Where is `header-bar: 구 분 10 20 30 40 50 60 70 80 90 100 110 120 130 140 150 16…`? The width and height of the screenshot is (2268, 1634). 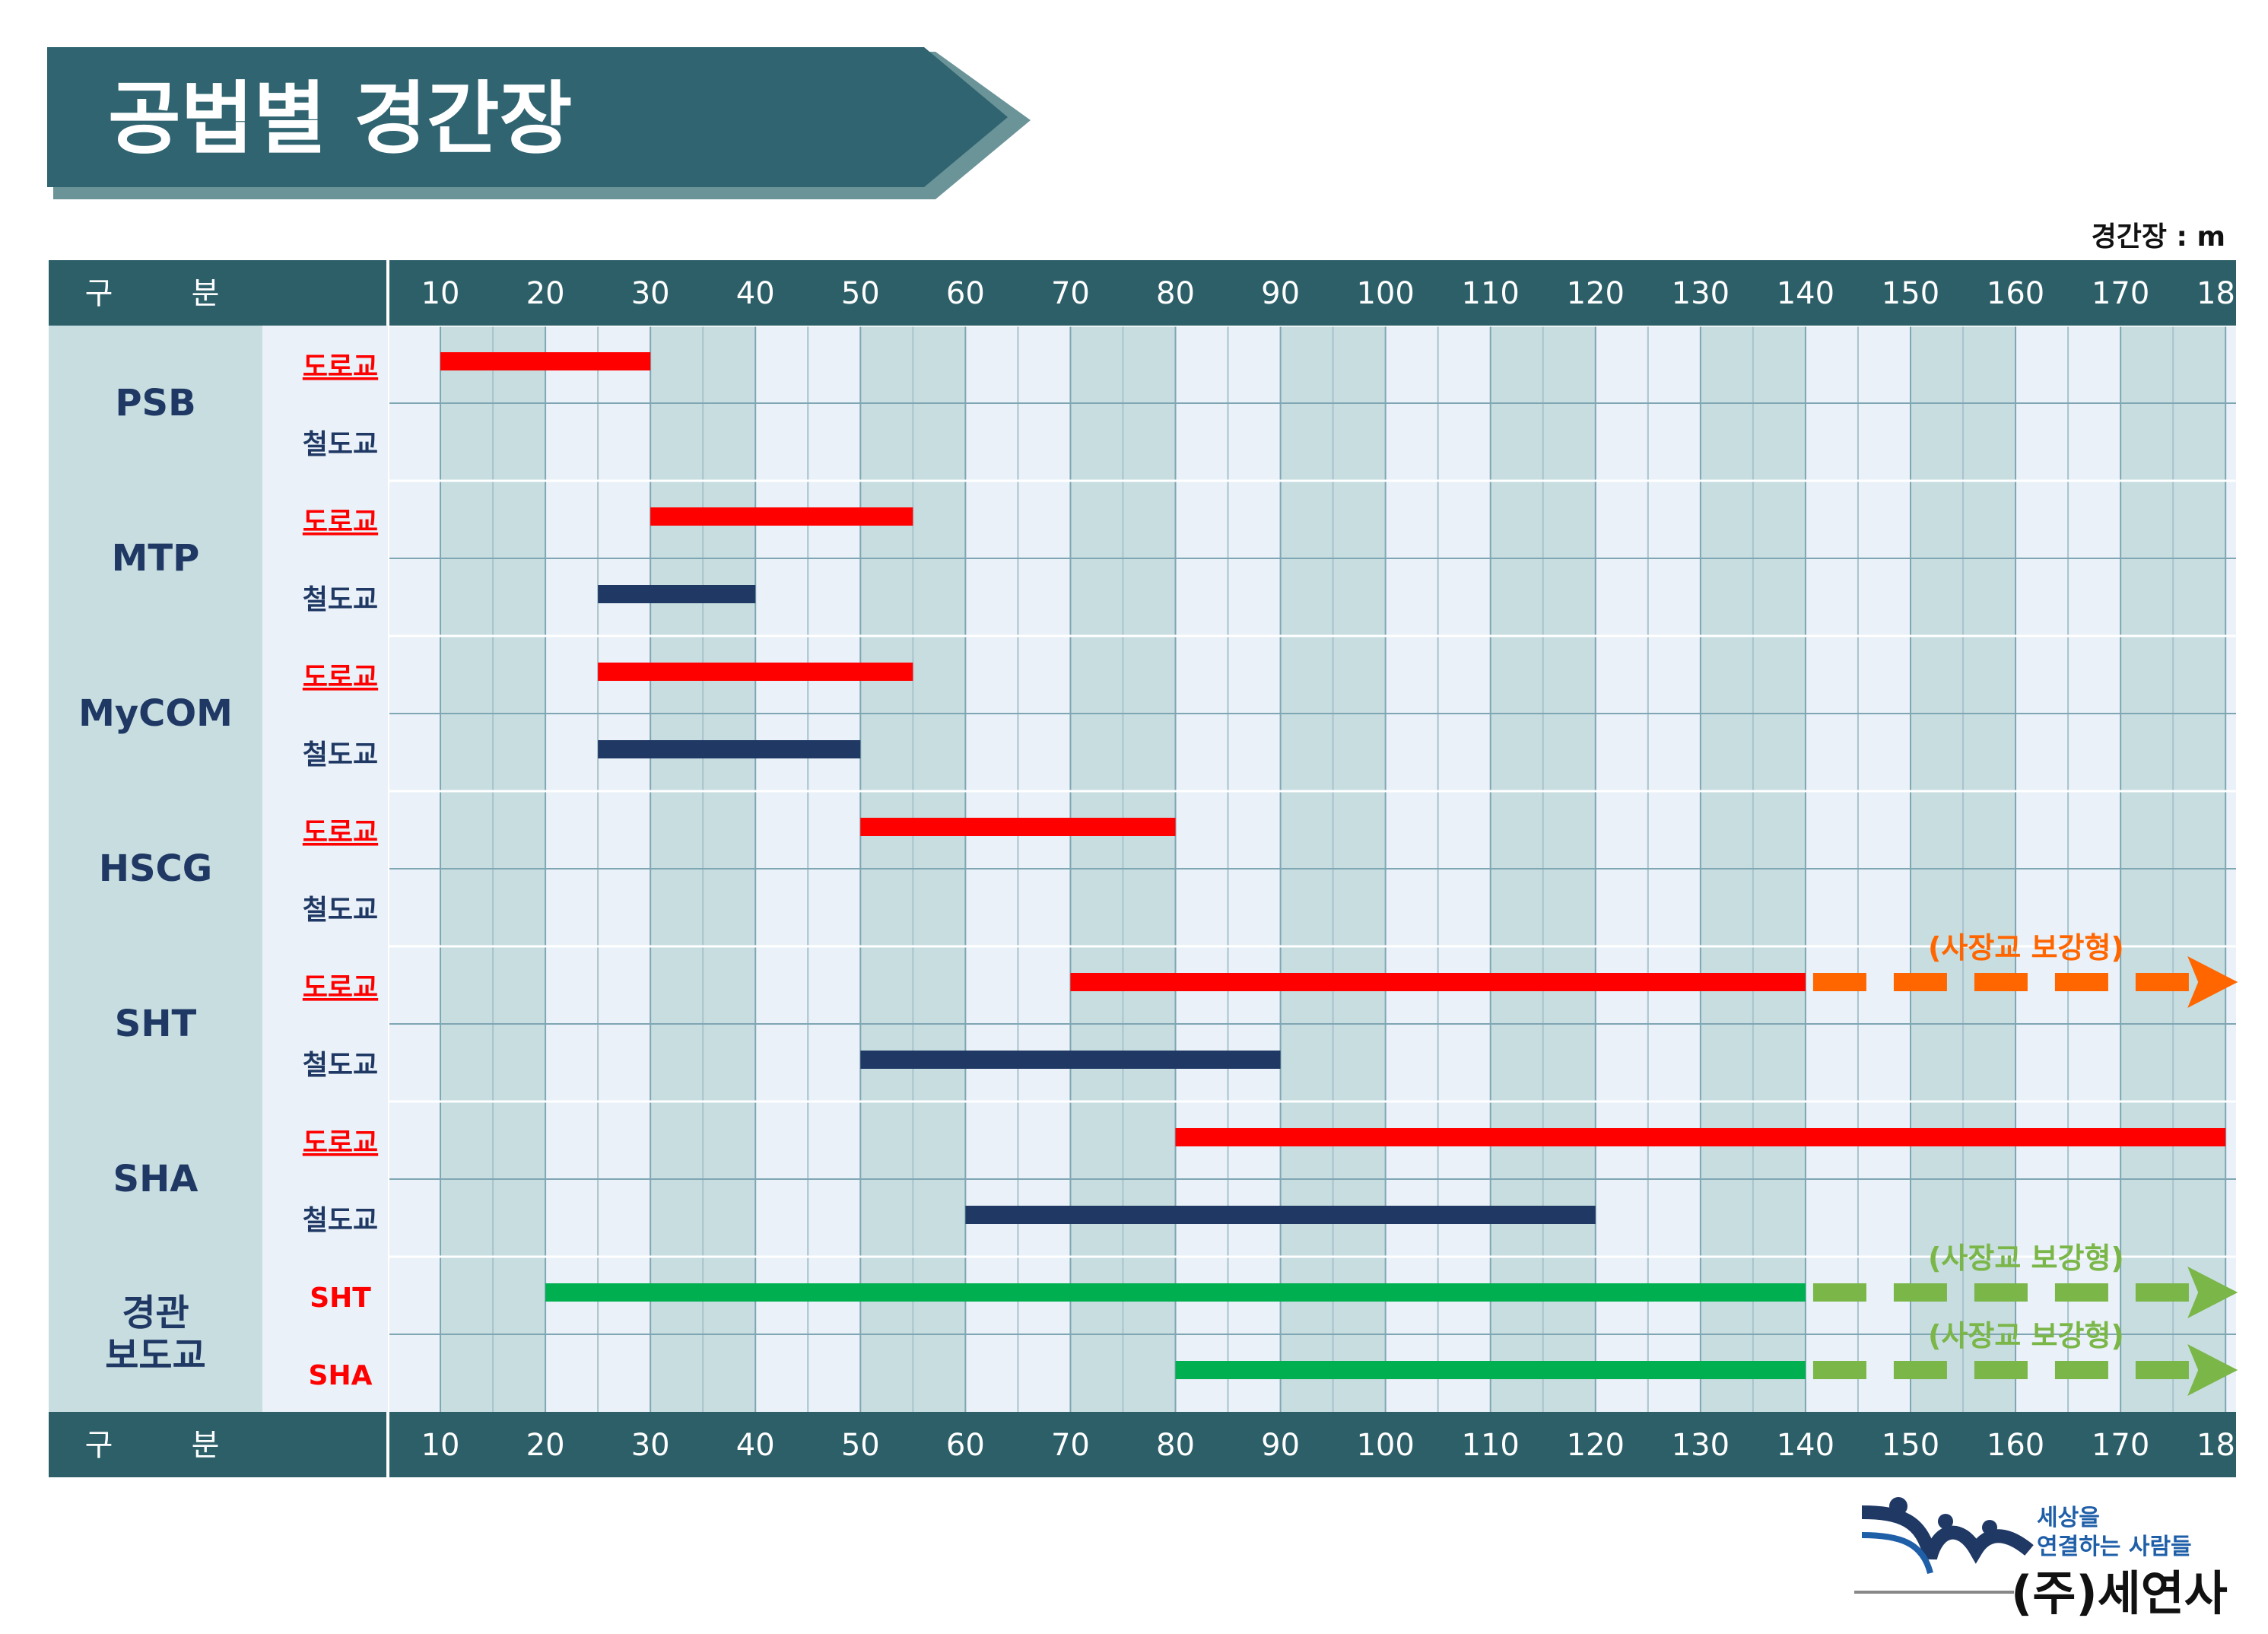
header-bar: 구 분 10 20 30 40 50 60 70 80 90 100 110 120 130 140 150 16… is located at coordinates (1151, 293).